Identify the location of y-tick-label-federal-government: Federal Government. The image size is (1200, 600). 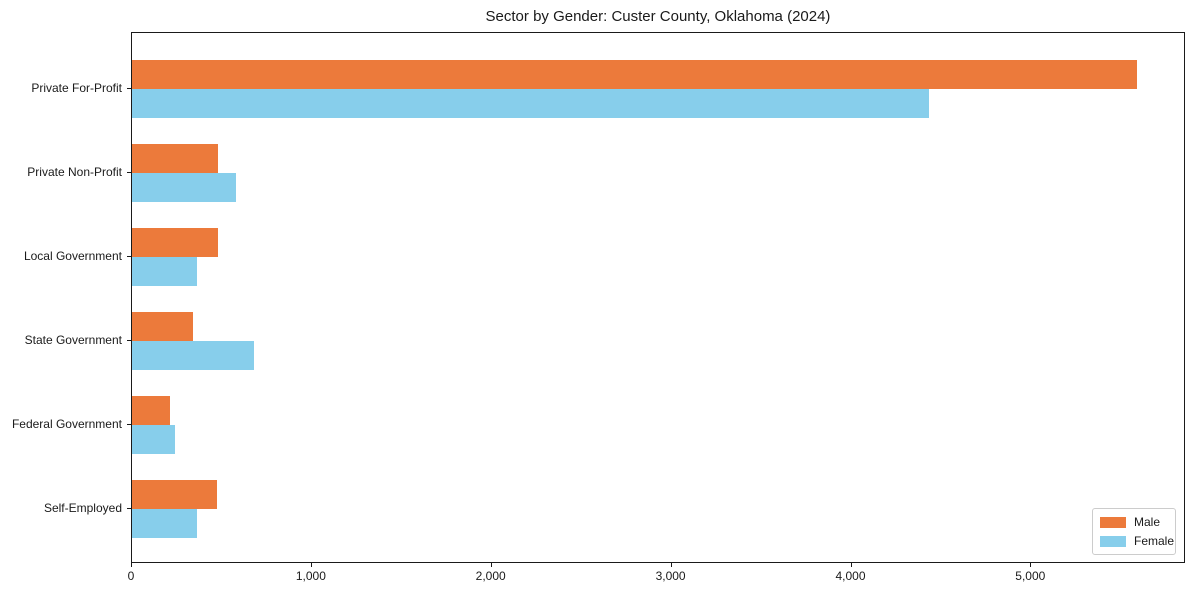
(66, 424).